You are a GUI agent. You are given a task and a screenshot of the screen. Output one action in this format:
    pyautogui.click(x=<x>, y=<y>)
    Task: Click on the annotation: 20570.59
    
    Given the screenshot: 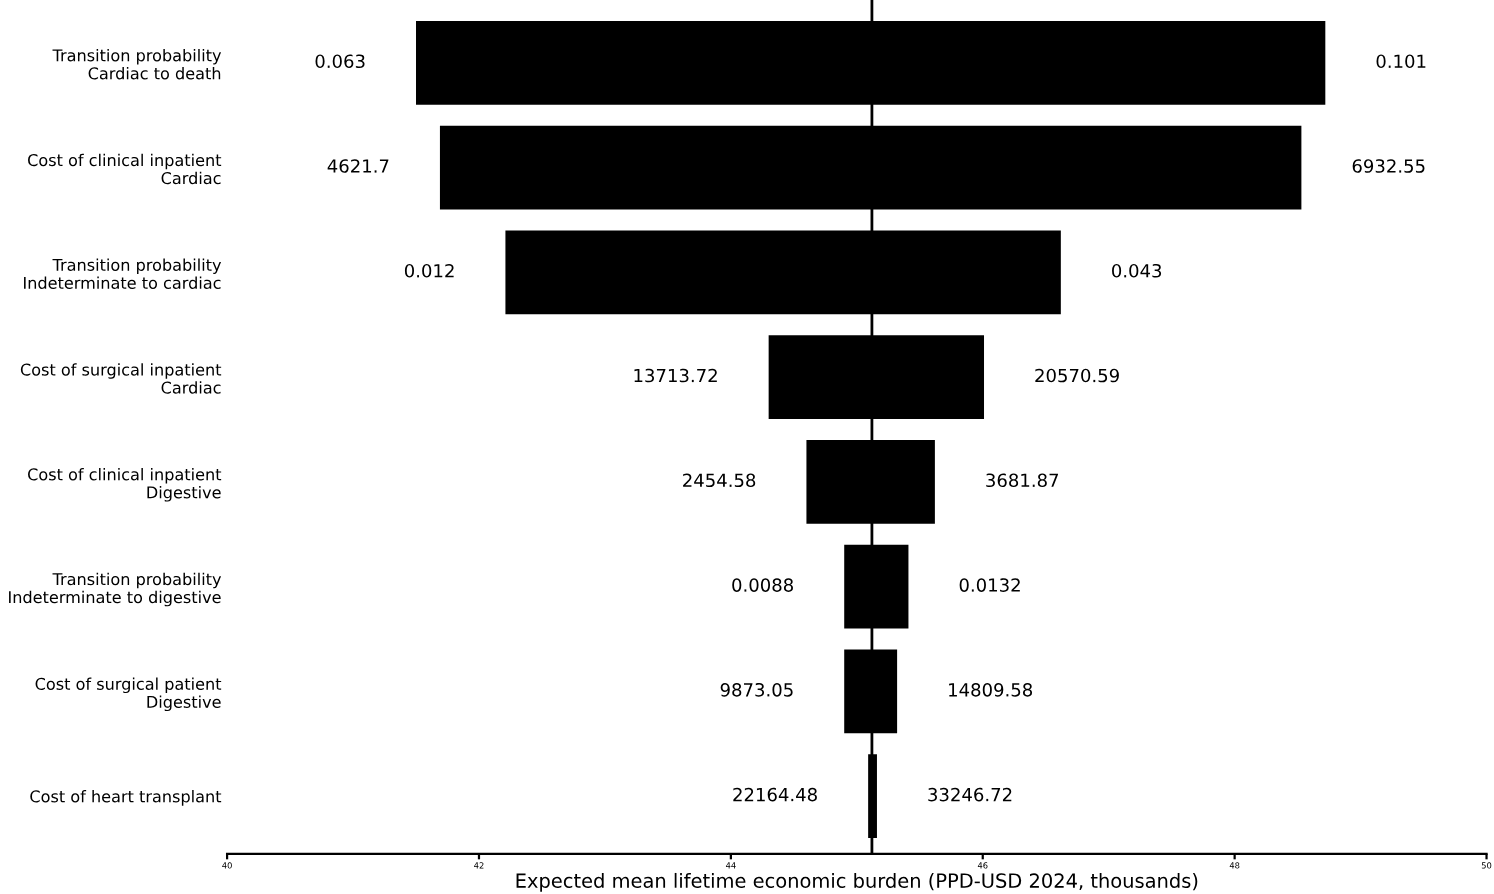 What is the action you would take?
    pyautogui.click(x=1077, y=375)
    